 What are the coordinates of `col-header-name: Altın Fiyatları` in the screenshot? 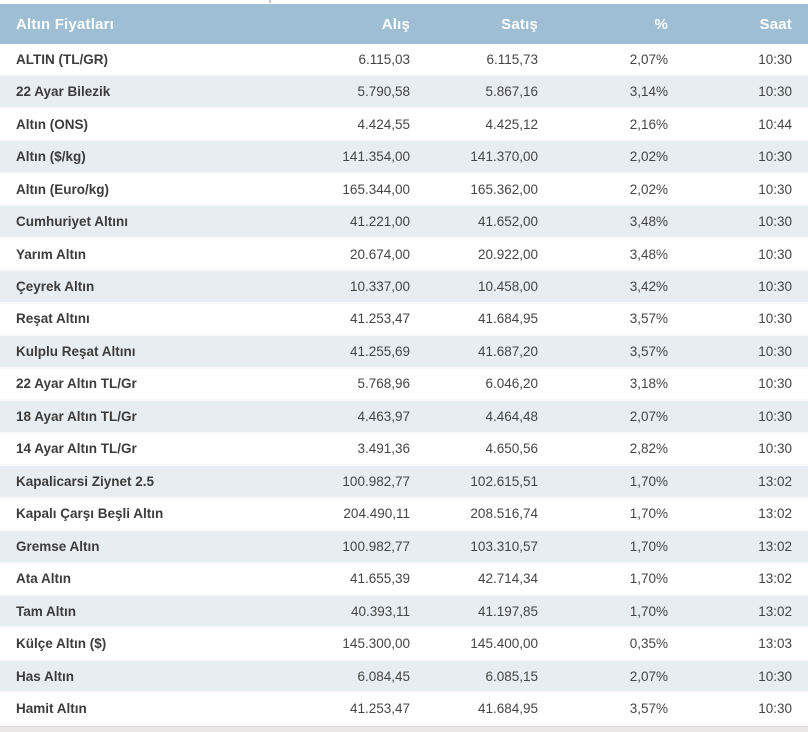 It's located at (65, 24).